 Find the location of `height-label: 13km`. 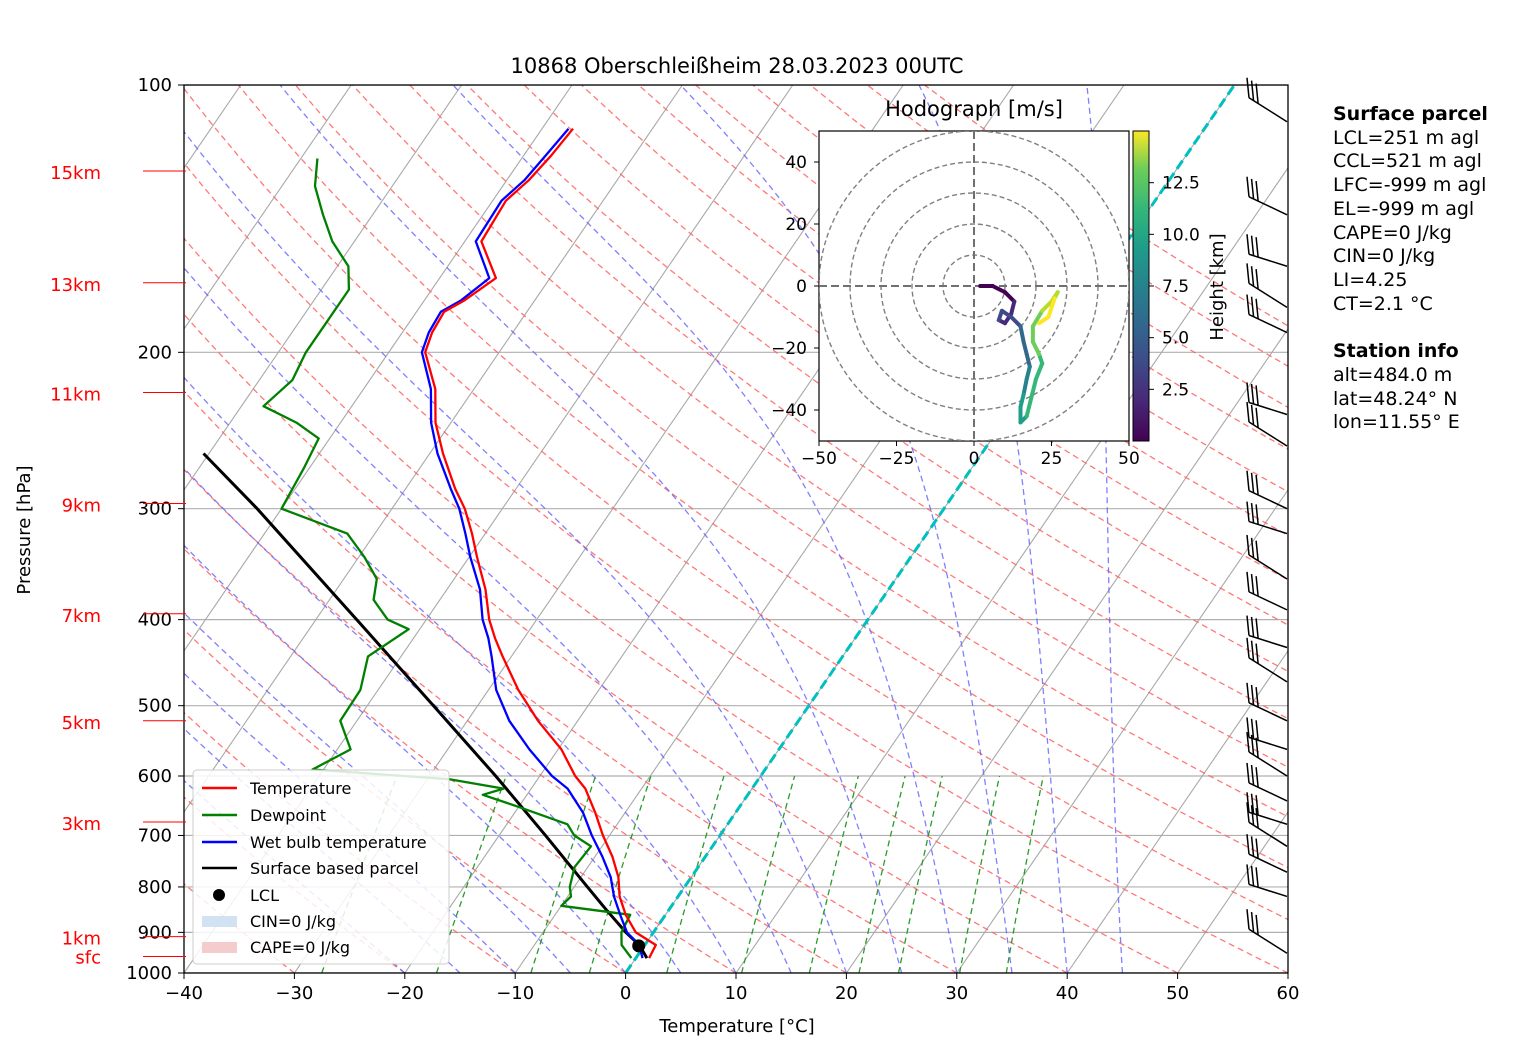

height-label: 13km is located at coordinates (75, 285).